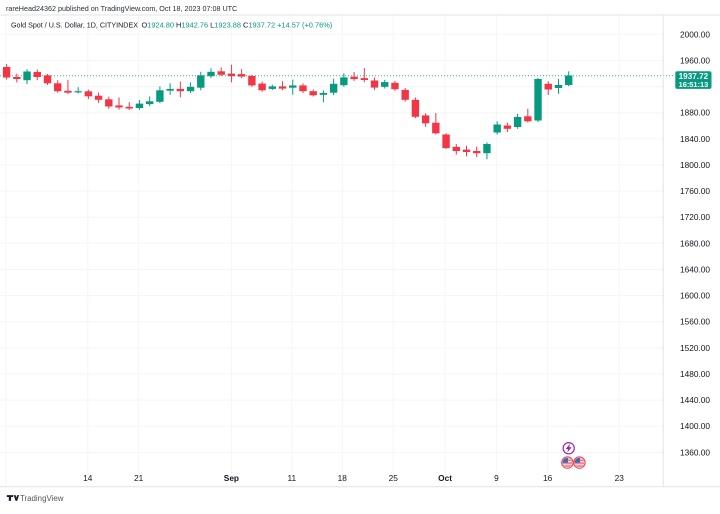 The image size is (720, 514). I want to click on svg-text: TradingView, so click(42, 498).